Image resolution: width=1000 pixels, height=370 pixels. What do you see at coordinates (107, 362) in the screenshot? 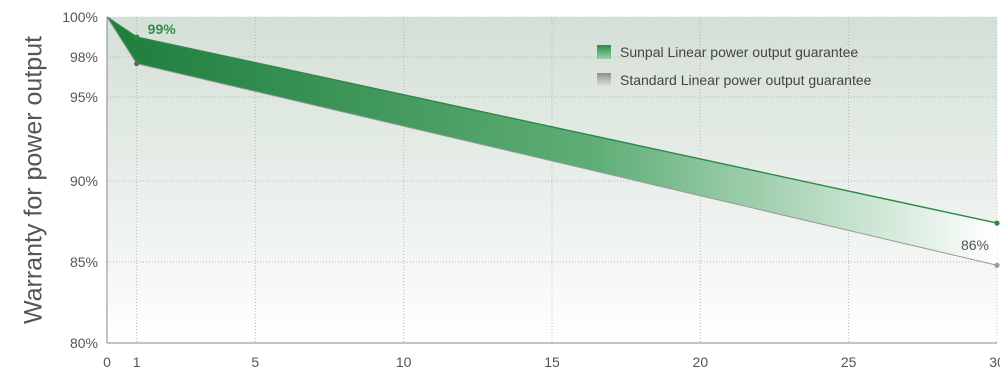
I see `x-tick-label: 0` at bounding box center [107, 362].